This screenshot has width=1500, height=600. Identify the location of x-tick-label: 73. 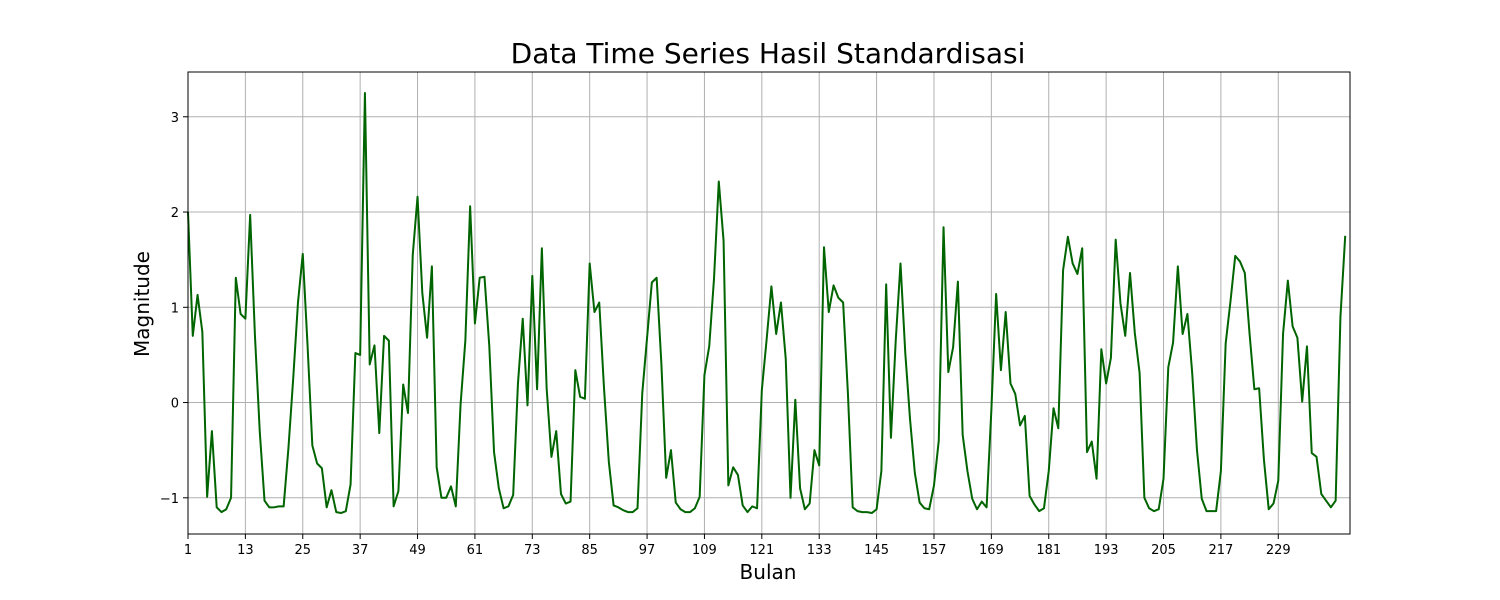
(532, 550).